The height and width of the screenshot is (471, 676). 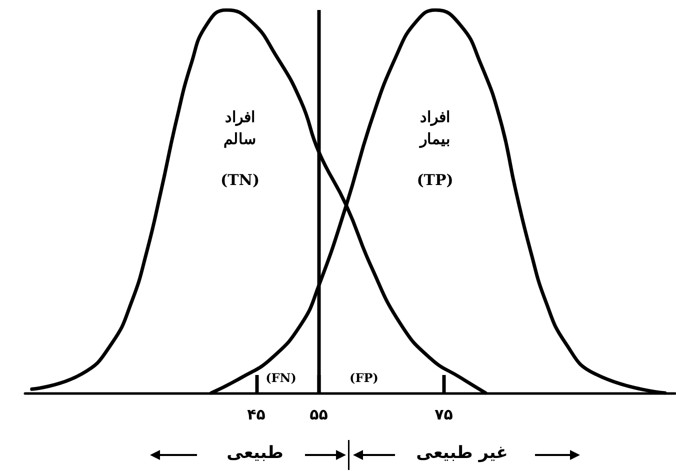 I want to click on annotation: (TN), so click(x=240, y=180).